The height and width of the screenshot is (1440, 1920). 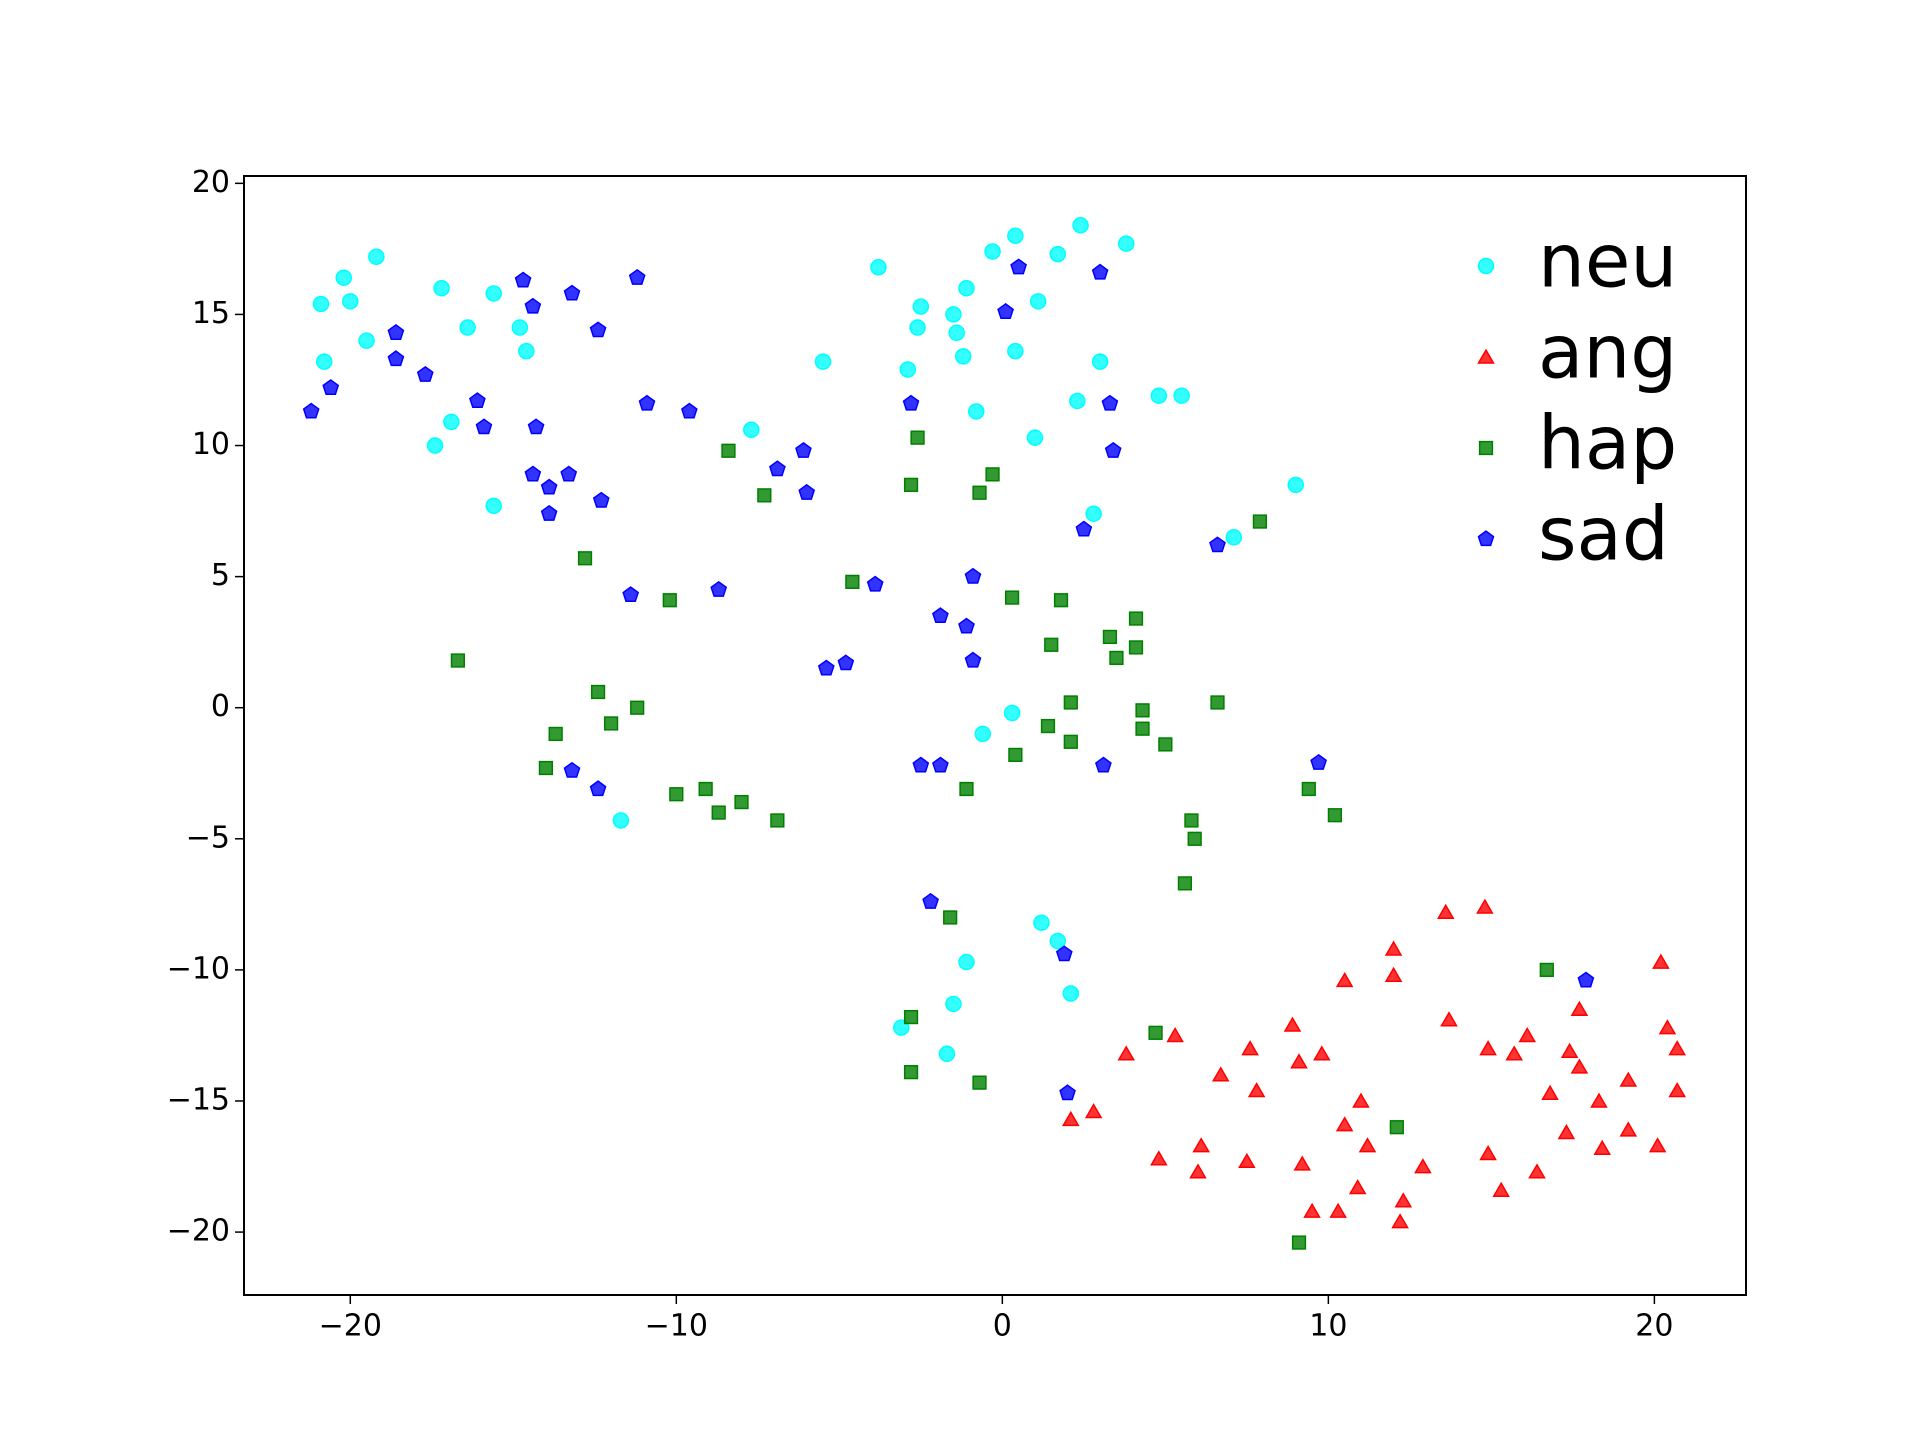 What do you see at coordinates (211, 182) in the screenshot?
I see `y-tick-label: 20` at bounding box center [211, 182].